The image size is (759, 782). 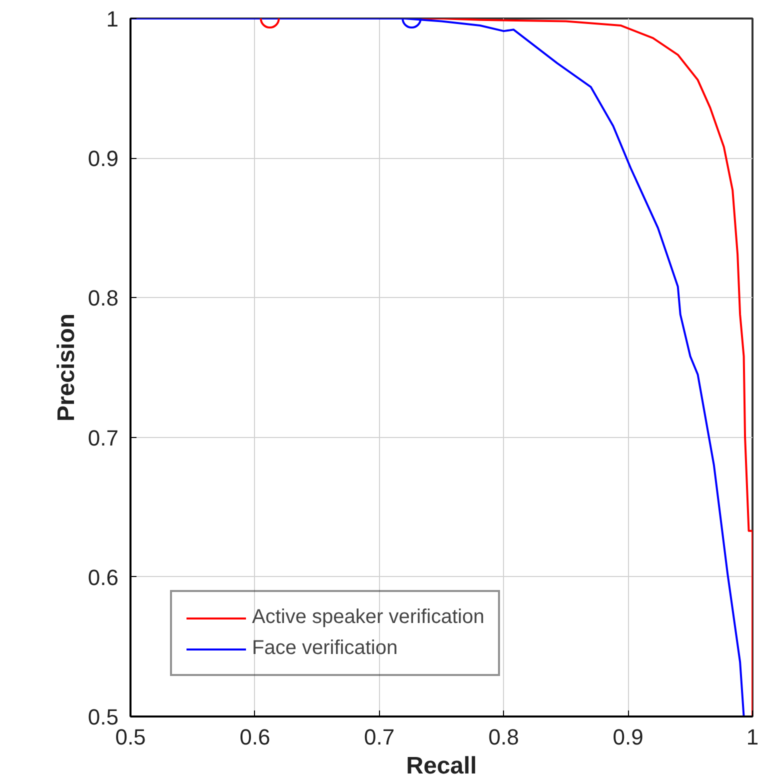 I want to click on y-tick-label: 0.6, so click(x=103, y=577).